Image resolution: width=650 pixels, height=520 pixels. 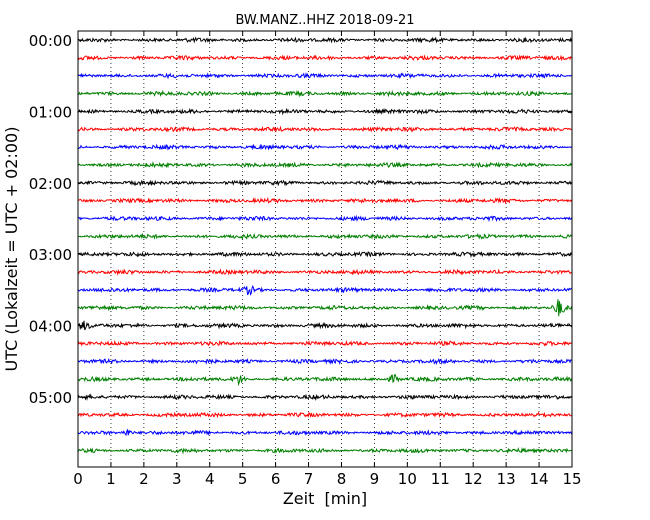 I want to click on x-tick-label: 6, so click(x=276, y=479).